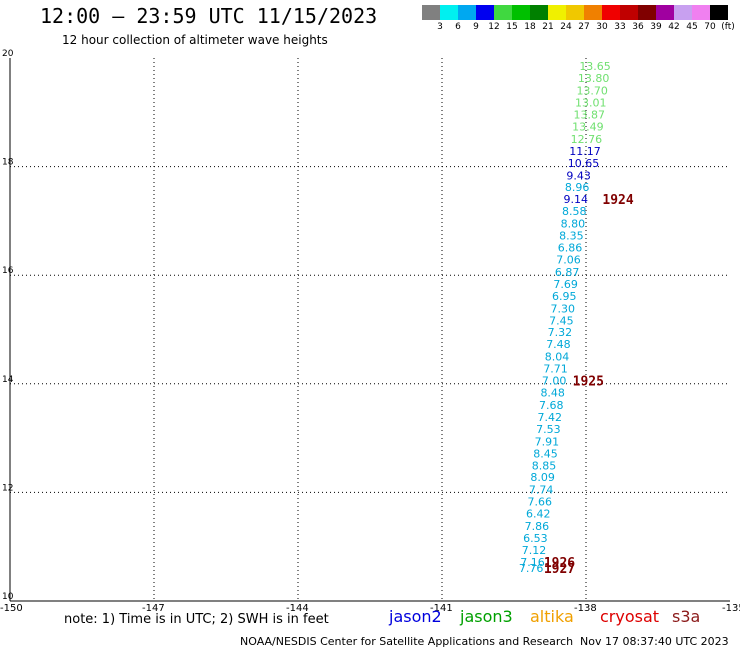 The width and height of the screenshot is (740, 650). What do you see at coordinates (458, 27) in the screenshot?
I see `legend-label: 6` at bounding box center [458, 27].